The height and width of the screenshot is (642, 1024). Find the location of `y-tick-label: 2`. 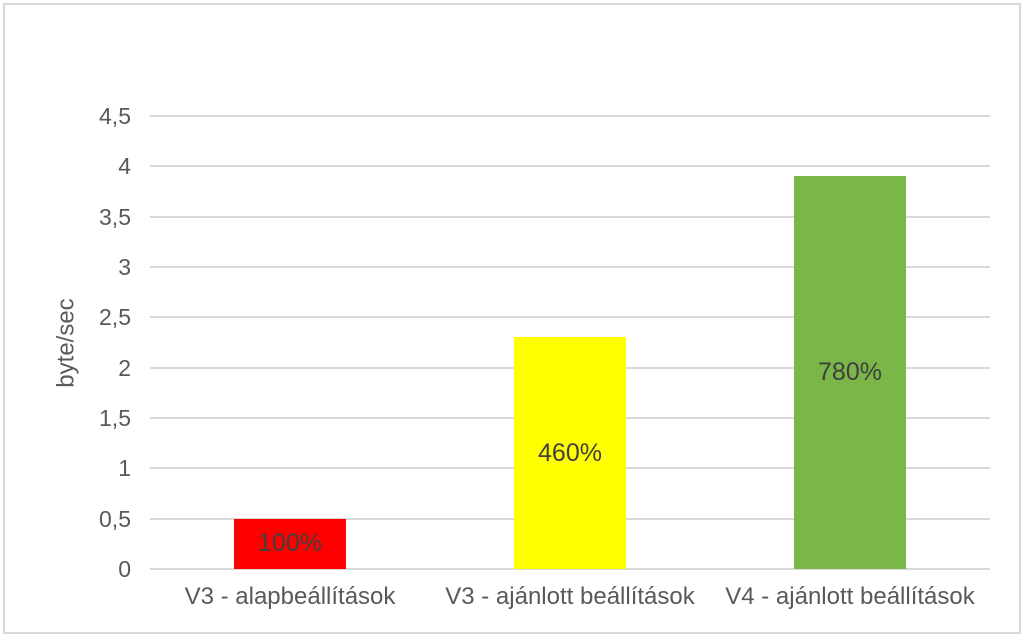

y-tick-label: 2 is located at coordinates (124, 367).